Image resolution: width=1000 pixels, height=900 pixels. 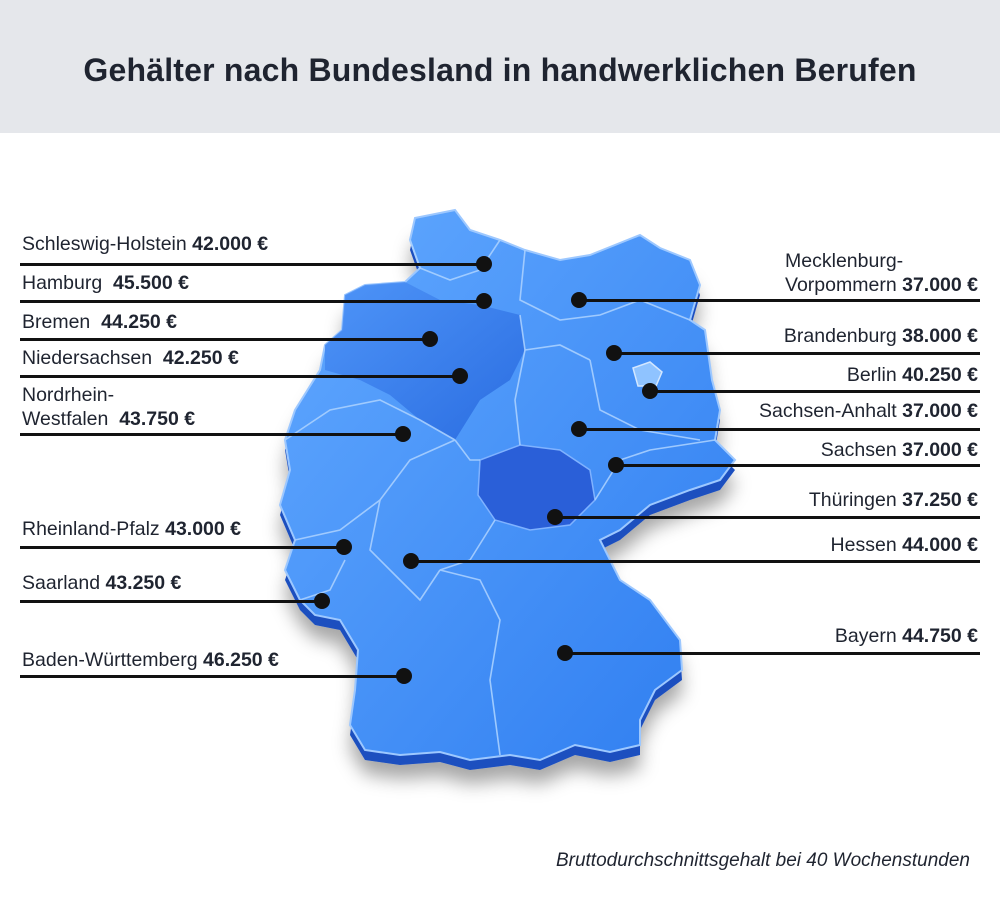 What do you see at coordinates (844, 261) in the screenshot?
I see `state-name-line1: Mecklenburg-` at bounding box center [844, 261].